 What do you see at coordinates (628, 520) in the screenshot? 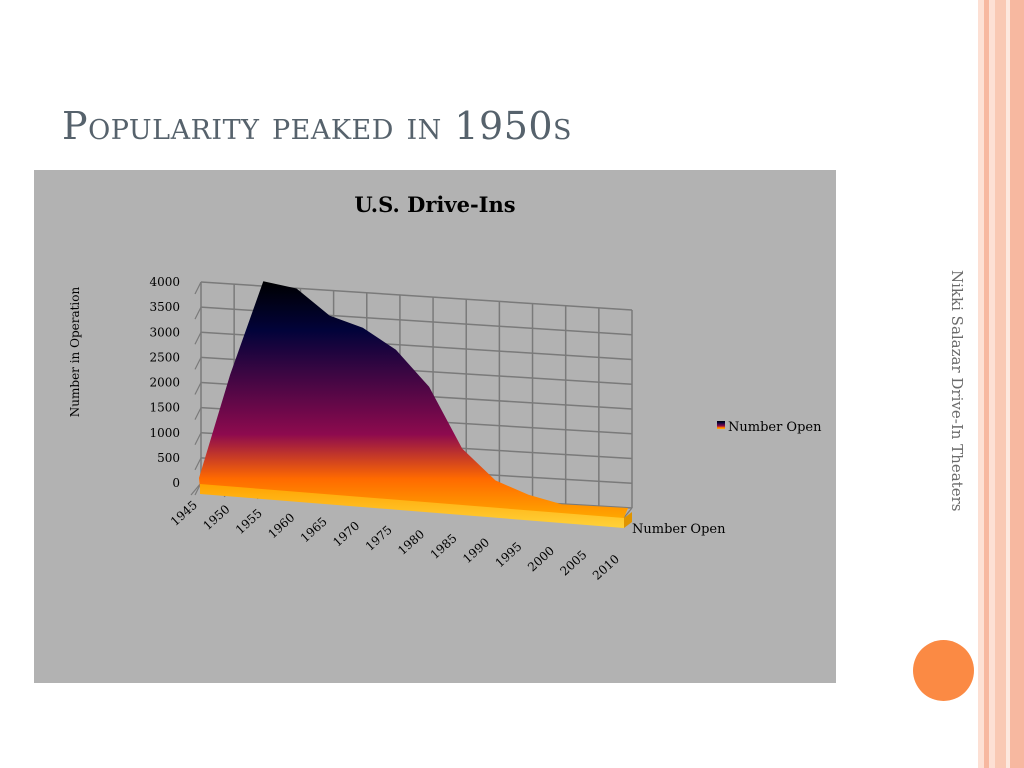
I see `area-end-cap` at bounding box center [628, 520].